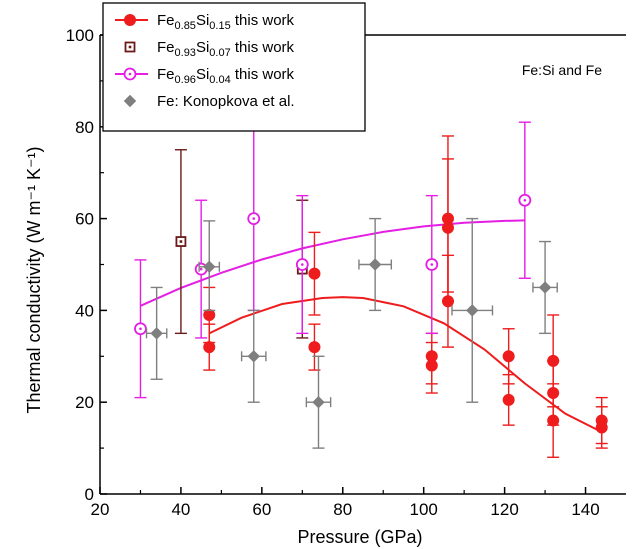 This screenshot has height=549, width=634. What do you see at coordinates (180, 509) in the screenshot?
I see `x-tick-label: 40` at bounding box center [180, 509].